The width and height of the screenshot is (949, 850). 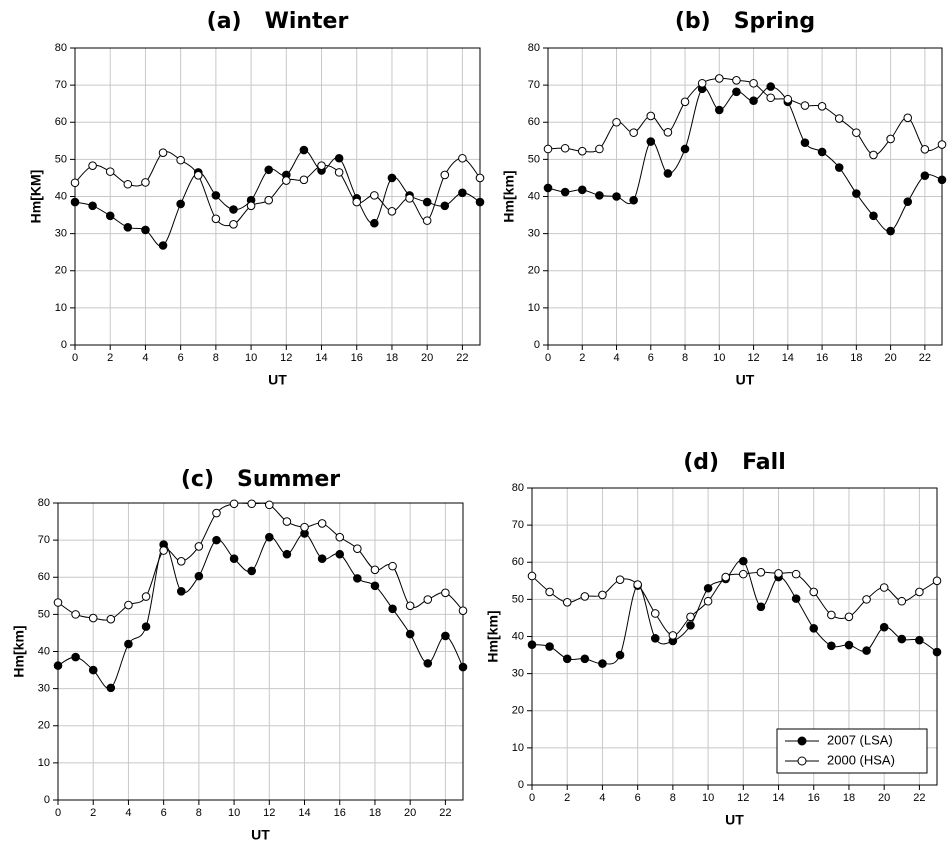 What do you see at coordinates (64, 345) in the screenshot?
I see `y-tick-label: 0` at bounding box center [64, 345].